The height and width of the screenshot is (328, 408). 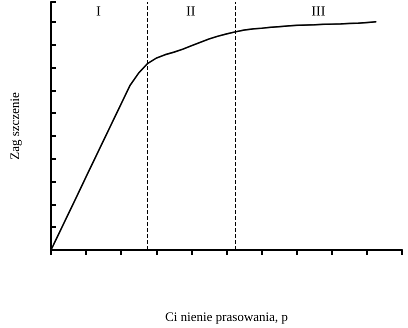 I want to click on text: III, so click(x=318, y=12).